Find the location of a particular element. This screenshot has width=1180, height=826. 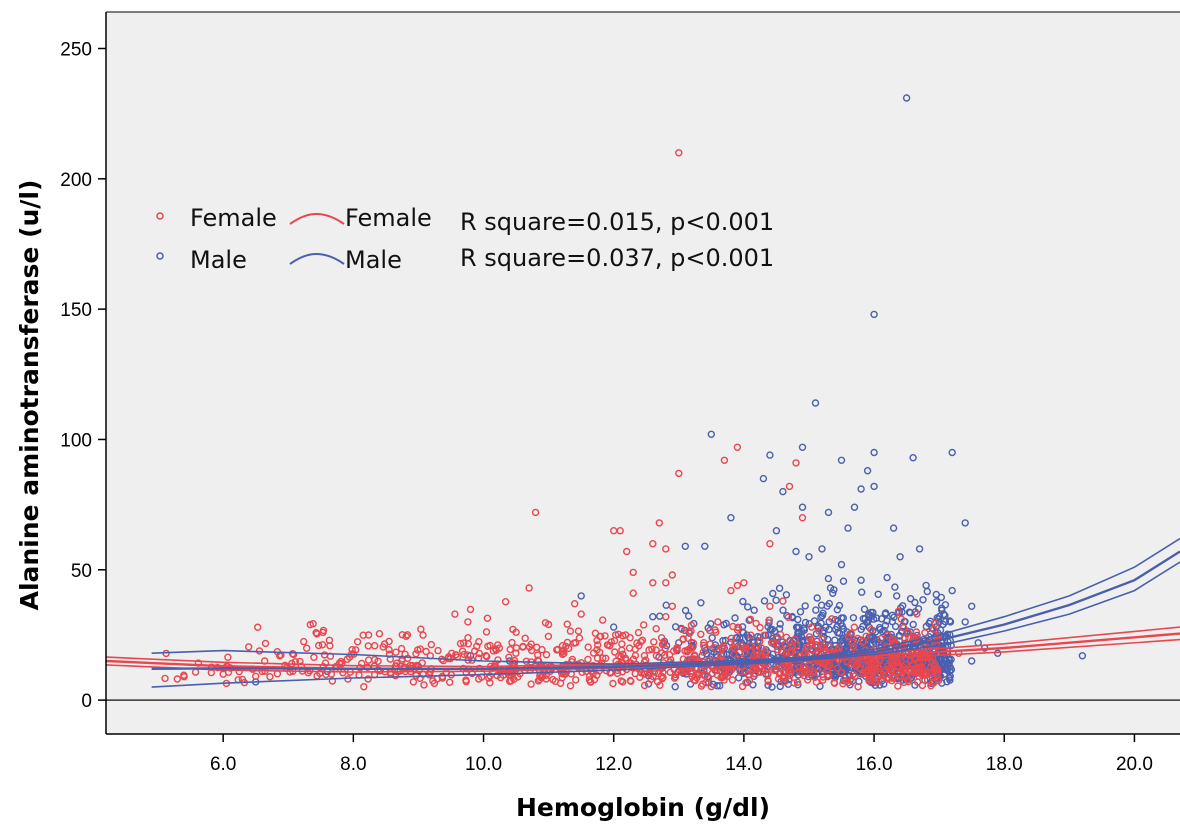

legend-male-stat: R square=0.037, p<0.001 is located at coordinates (617, 258).